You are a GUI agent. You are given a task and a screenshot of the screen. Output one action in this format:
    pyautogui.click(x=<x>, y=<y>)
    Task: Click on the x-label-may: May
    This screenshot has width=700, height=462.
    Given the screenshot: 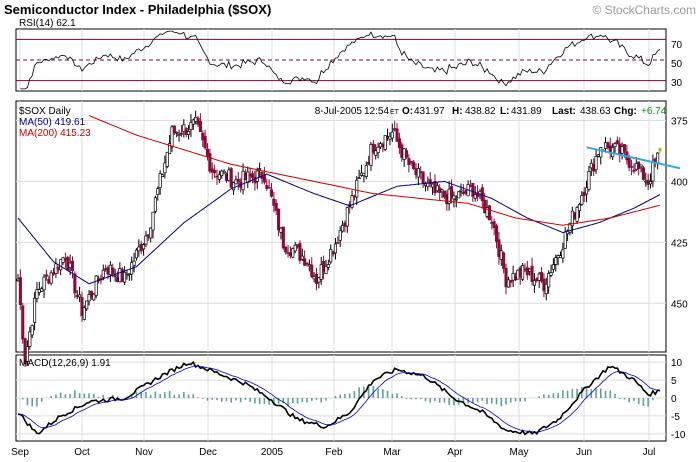 What is the action you would take?
    pyautogui.click(x=519, y=452)
    